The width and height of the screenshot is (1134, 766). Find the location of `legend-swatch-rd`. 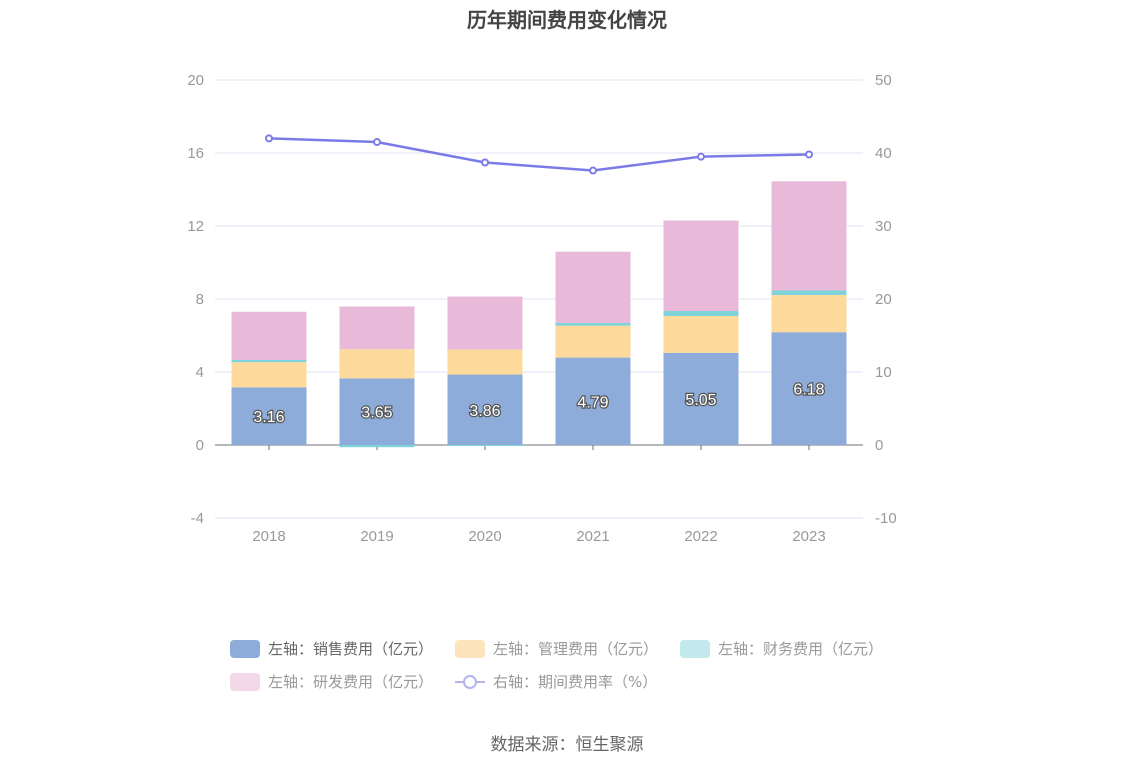

legend-swatch-rd is located at coordinates (245, 681).